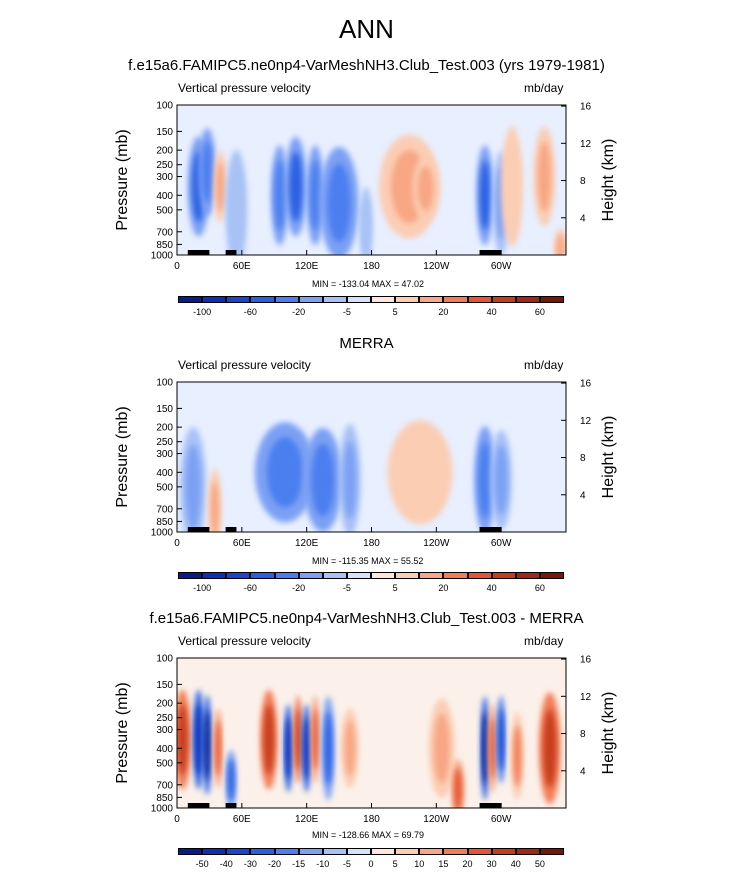  Describe the element at coordinates (164, 785) in the screenshot. I see `y-tick-label: 700` at that location.